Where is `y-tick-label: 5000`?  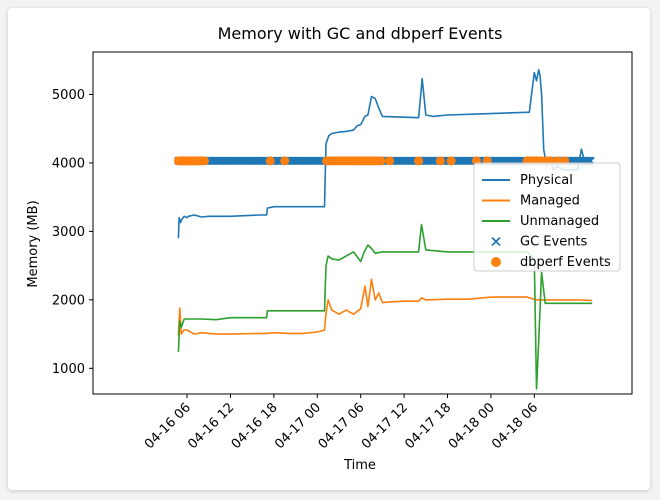
y-tick-label: 5000 is located at coordinates (68, 95).